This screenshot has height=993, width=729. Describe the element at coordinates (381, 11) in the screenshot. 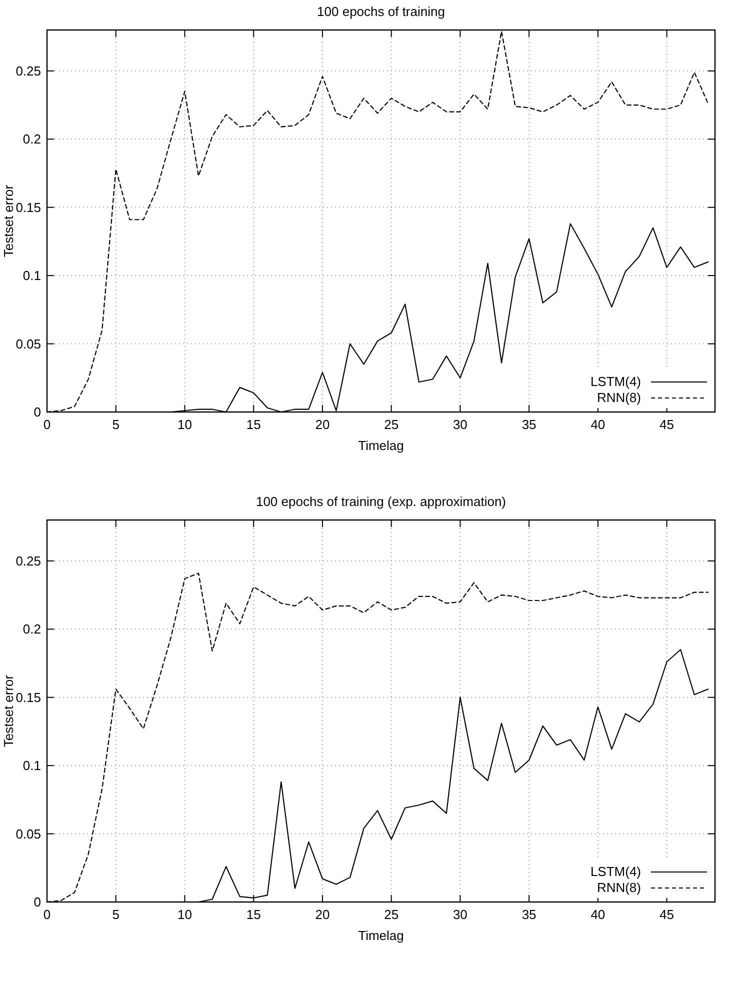

I see `chart-title: 100 epochs of training` at that location.